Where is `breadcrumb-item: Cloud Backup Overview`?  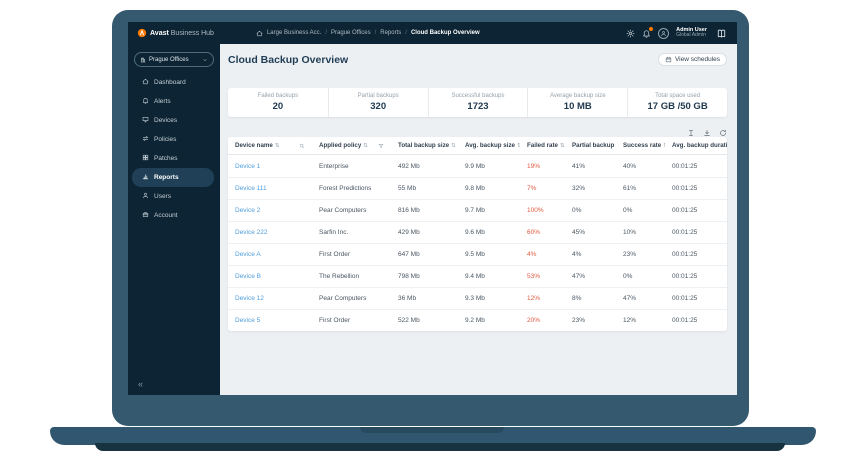 breadcrumb-item: Cloud Backup Overview is located at coordinates (445, 33).